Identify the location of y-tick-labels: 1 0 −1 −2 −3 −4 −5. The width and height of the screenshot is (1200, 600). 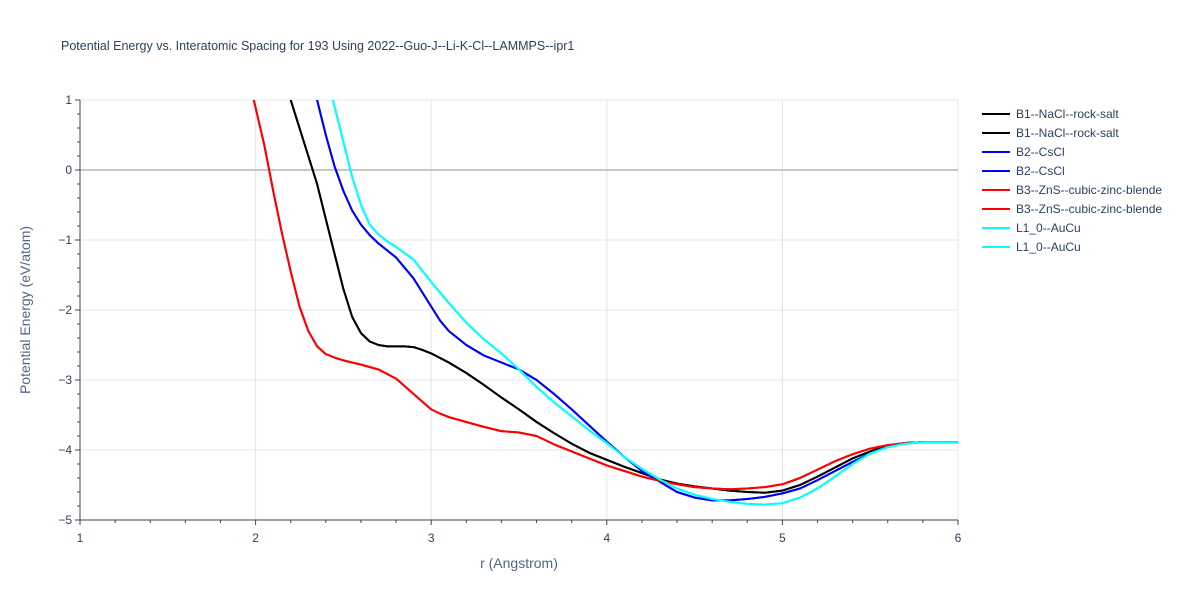
(65, 310).